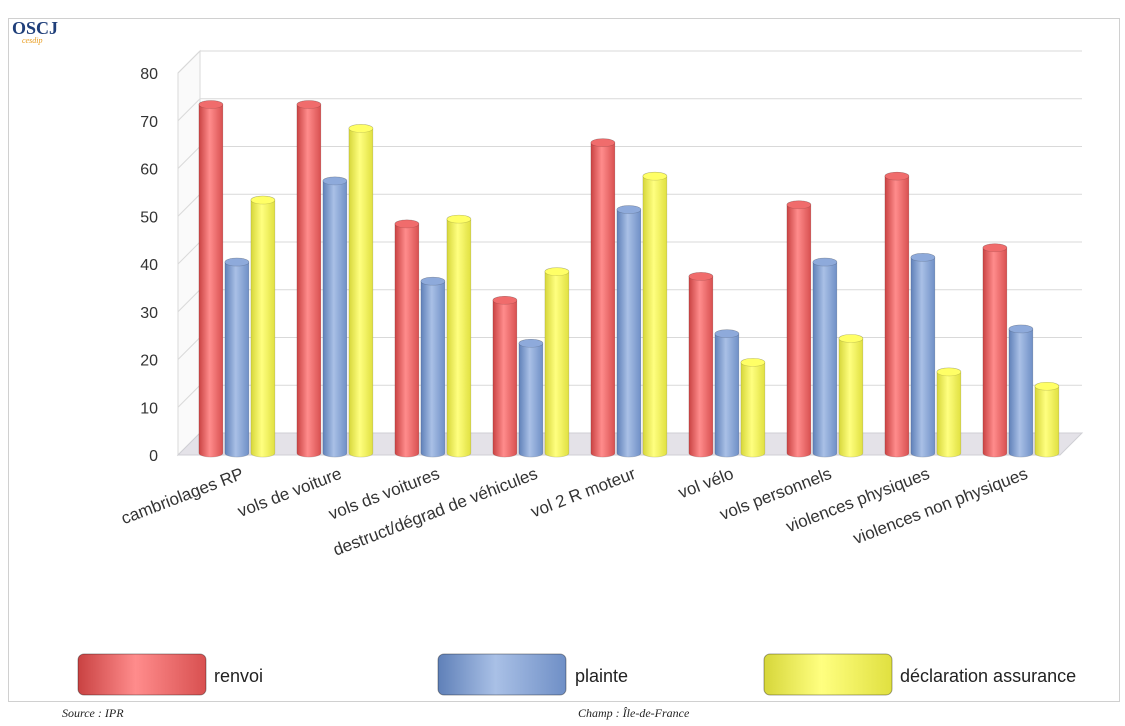 This screenshot has width=1125, height=726. Describe the element at coordinates (634, 713) in the screenshot. I see `scope-note: Champ : Île-de-France` at that location.